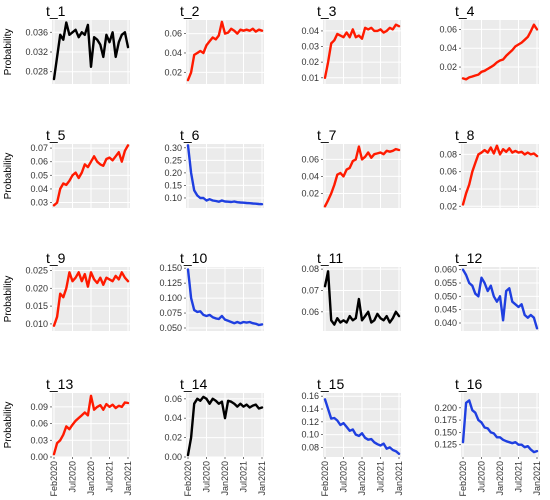  I want to click on y-tick-label: 0.015, so click(36, 306).